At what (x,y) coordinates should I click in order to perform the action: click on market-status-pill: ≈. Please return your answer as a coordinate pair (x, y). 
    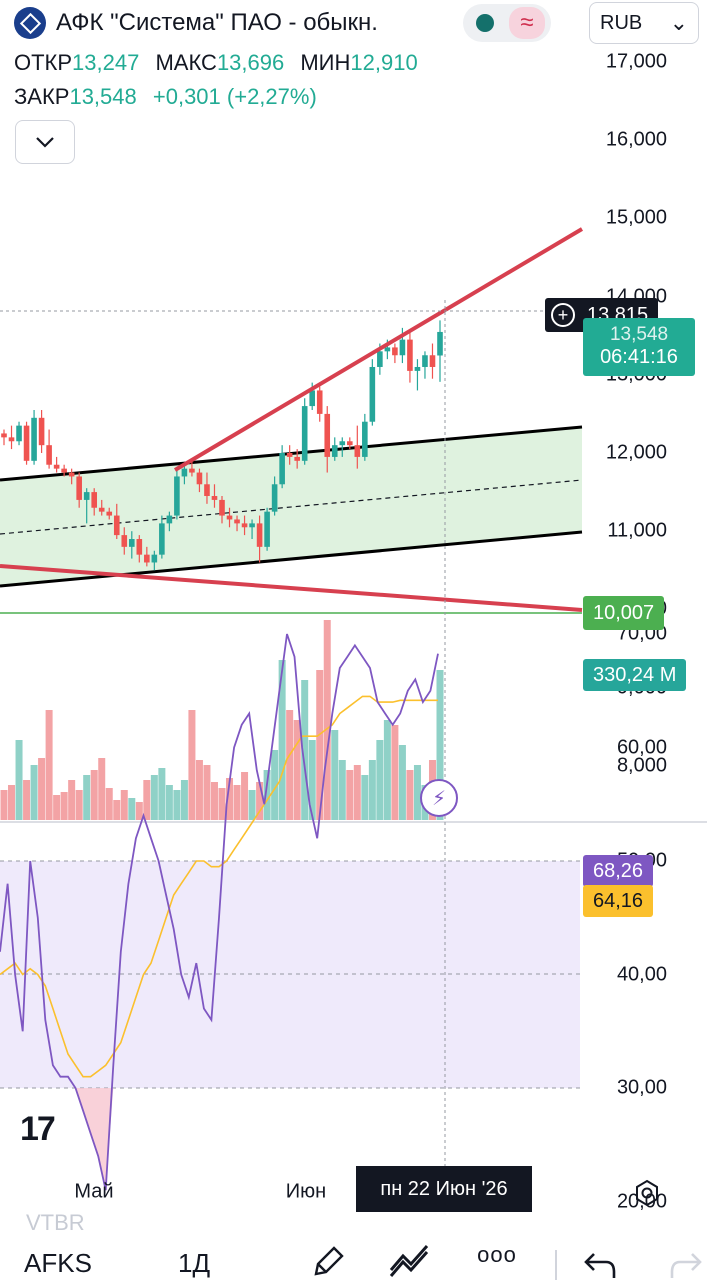
    Looking at the image, I should click on (507, 23).